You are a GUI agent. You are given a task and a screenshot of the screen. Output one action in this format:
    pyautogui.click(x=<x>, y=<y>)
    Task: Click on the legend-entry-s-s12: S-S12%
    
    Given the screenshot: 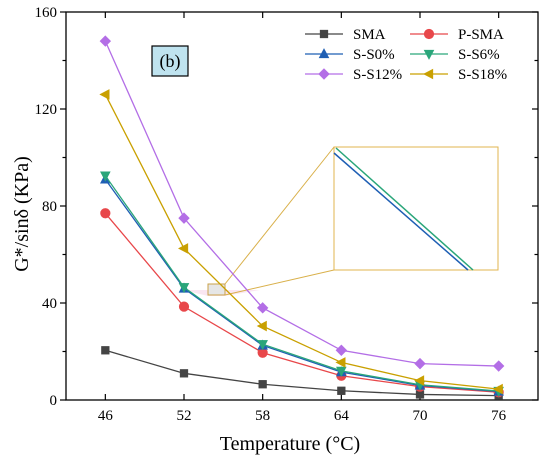 What is the action you would take?
    pyautogui.click(x=353, y=75)
    